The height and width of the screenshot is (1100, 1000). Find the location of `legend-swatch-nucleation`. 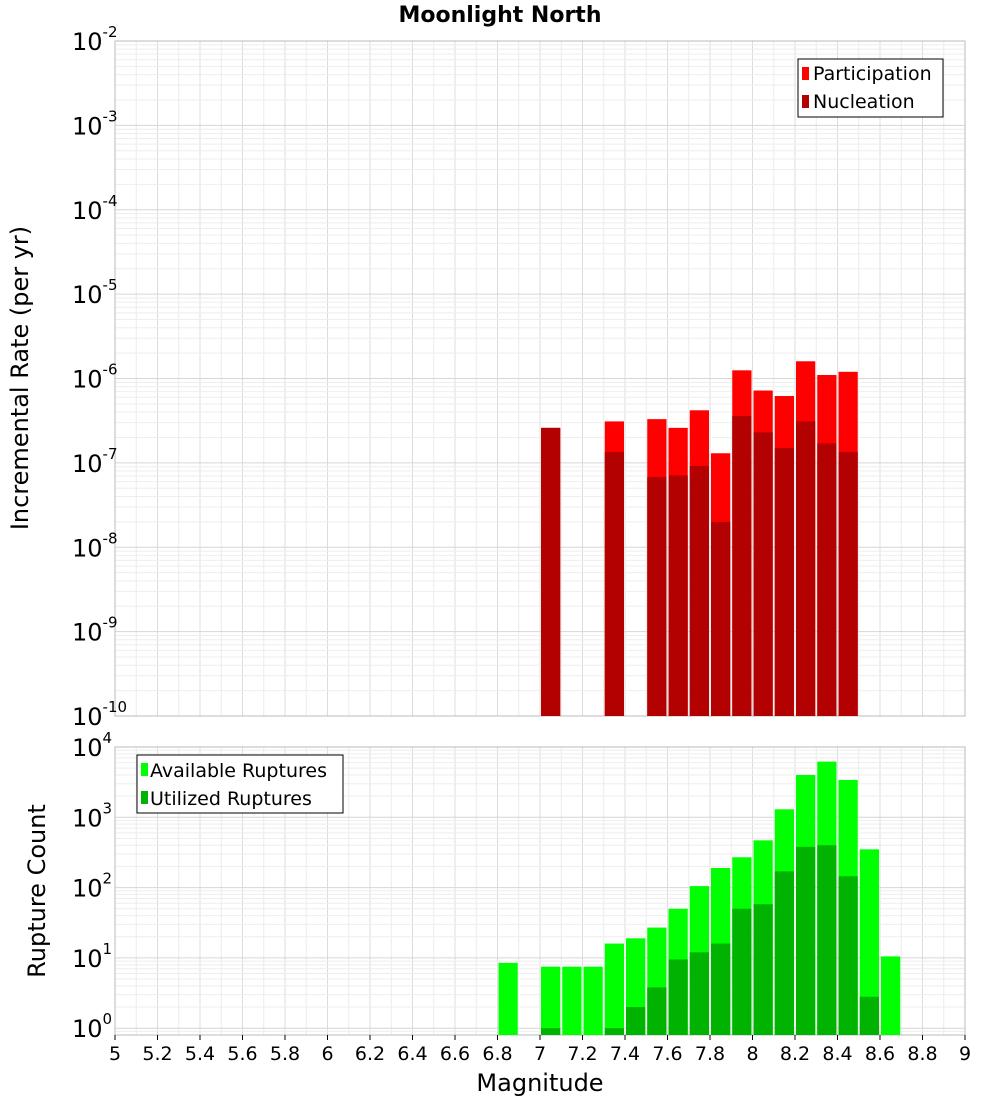

legend-swatch-nucleation is located at coordinates (805, 101).